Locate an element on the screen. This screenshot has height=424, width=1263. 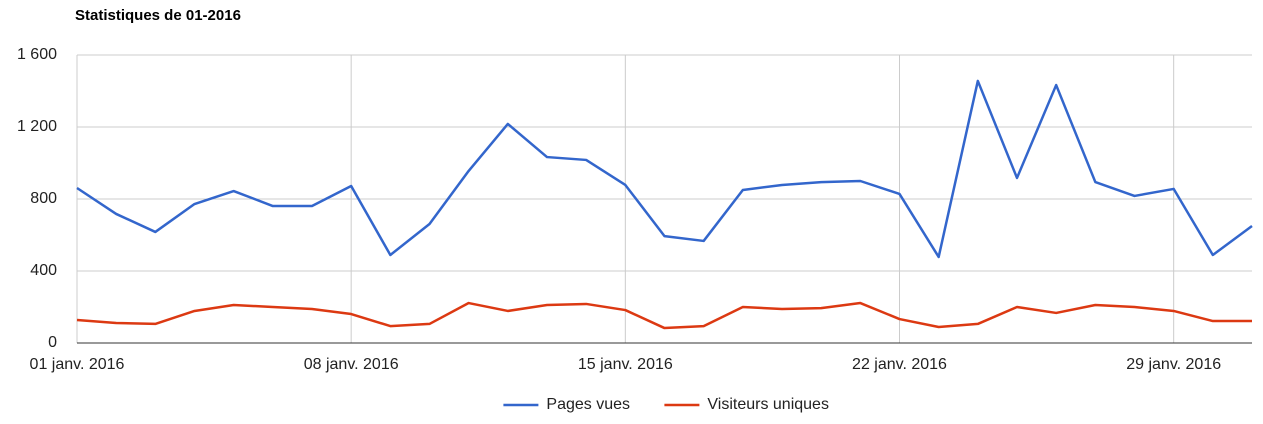
x-tick-label: 01 janv. 2016 is located at coordinates (77, 364).